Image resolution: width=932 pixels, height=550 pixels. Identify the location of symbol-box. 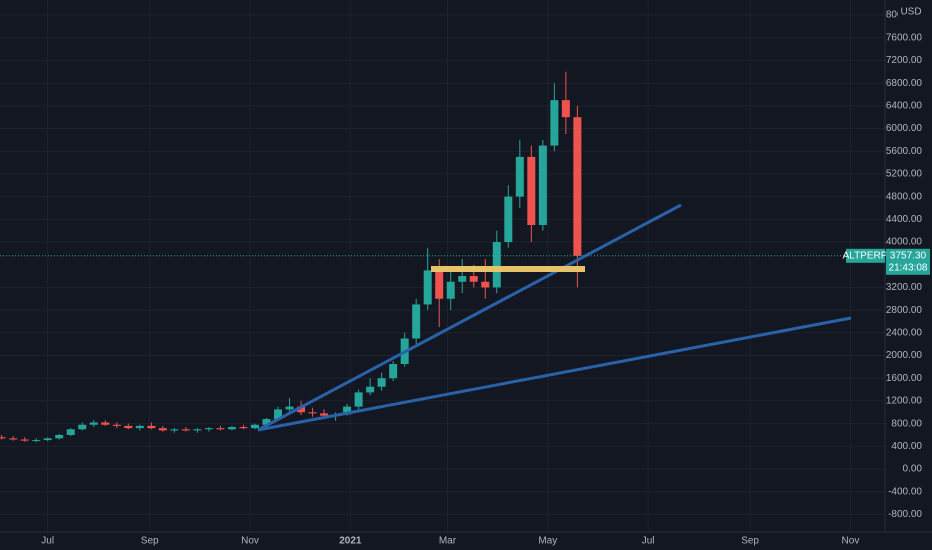
(865, 255).